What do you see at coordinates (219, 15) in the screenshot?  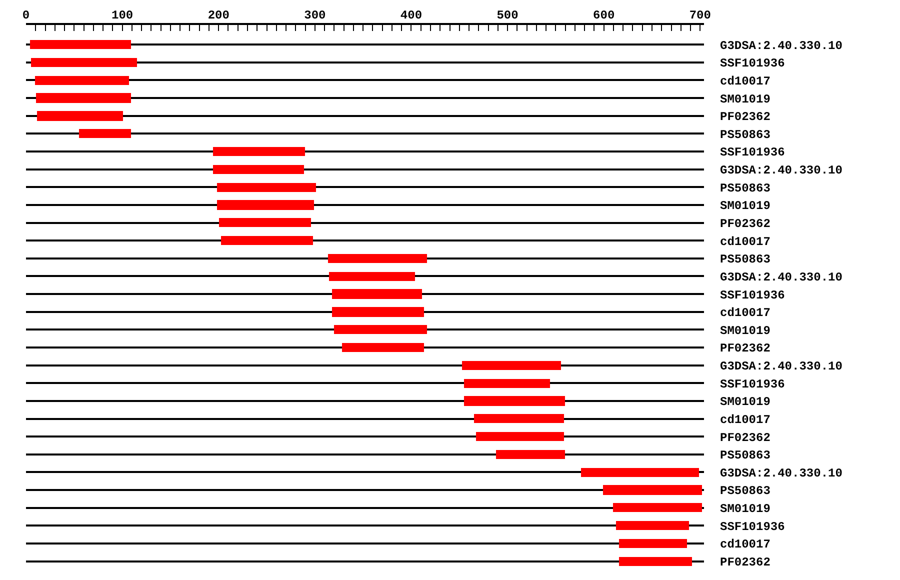 I see `x-tick-label: 200` at bounding box center [219, 15].